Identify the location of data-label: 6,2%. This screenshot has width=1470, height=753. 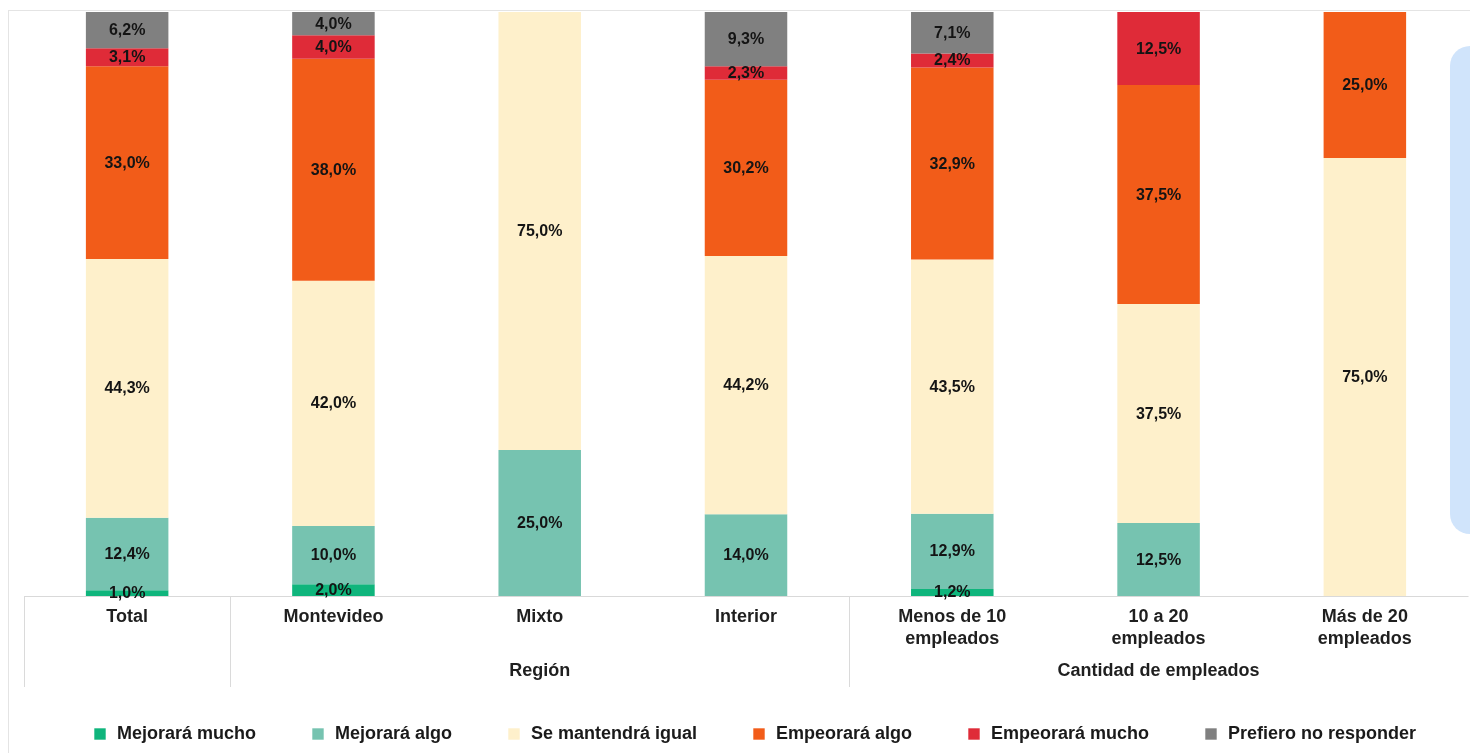
(127, 30).